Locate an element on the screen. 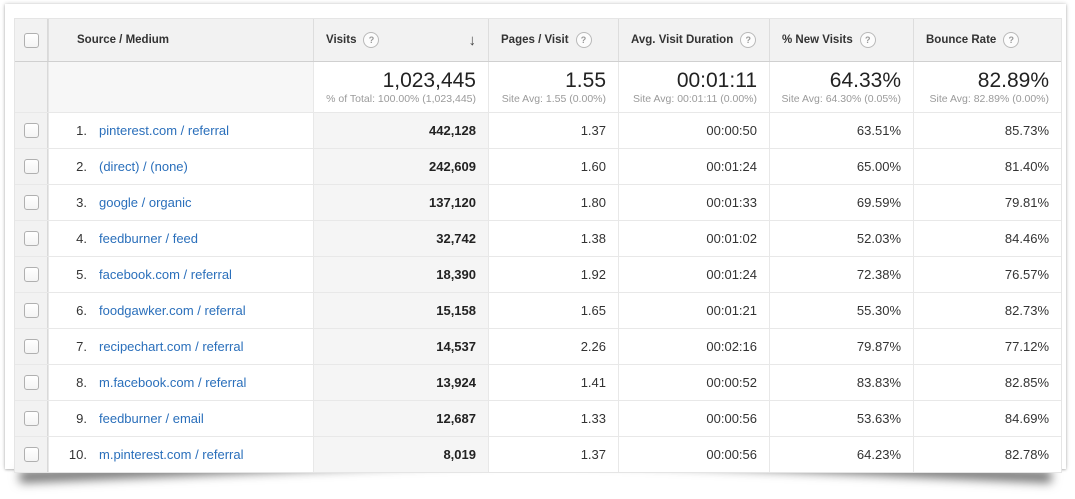 This screenshot has height=499, width=1075. row-rank: 8. is located at coordinates (81, 382).